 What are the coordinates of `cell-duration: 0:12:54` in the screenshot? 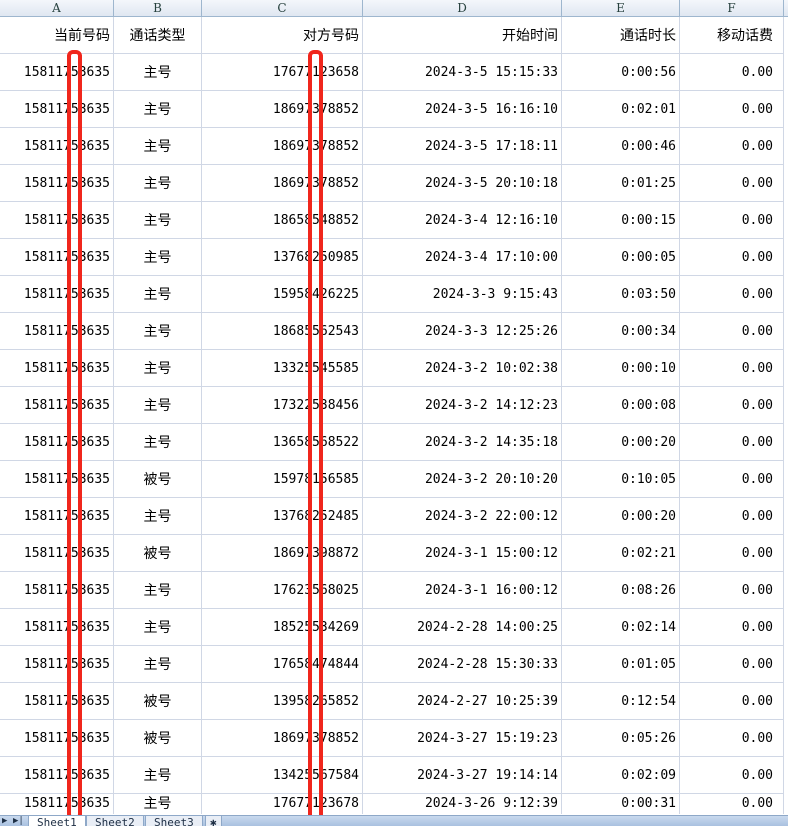 It's located at (621, 701).